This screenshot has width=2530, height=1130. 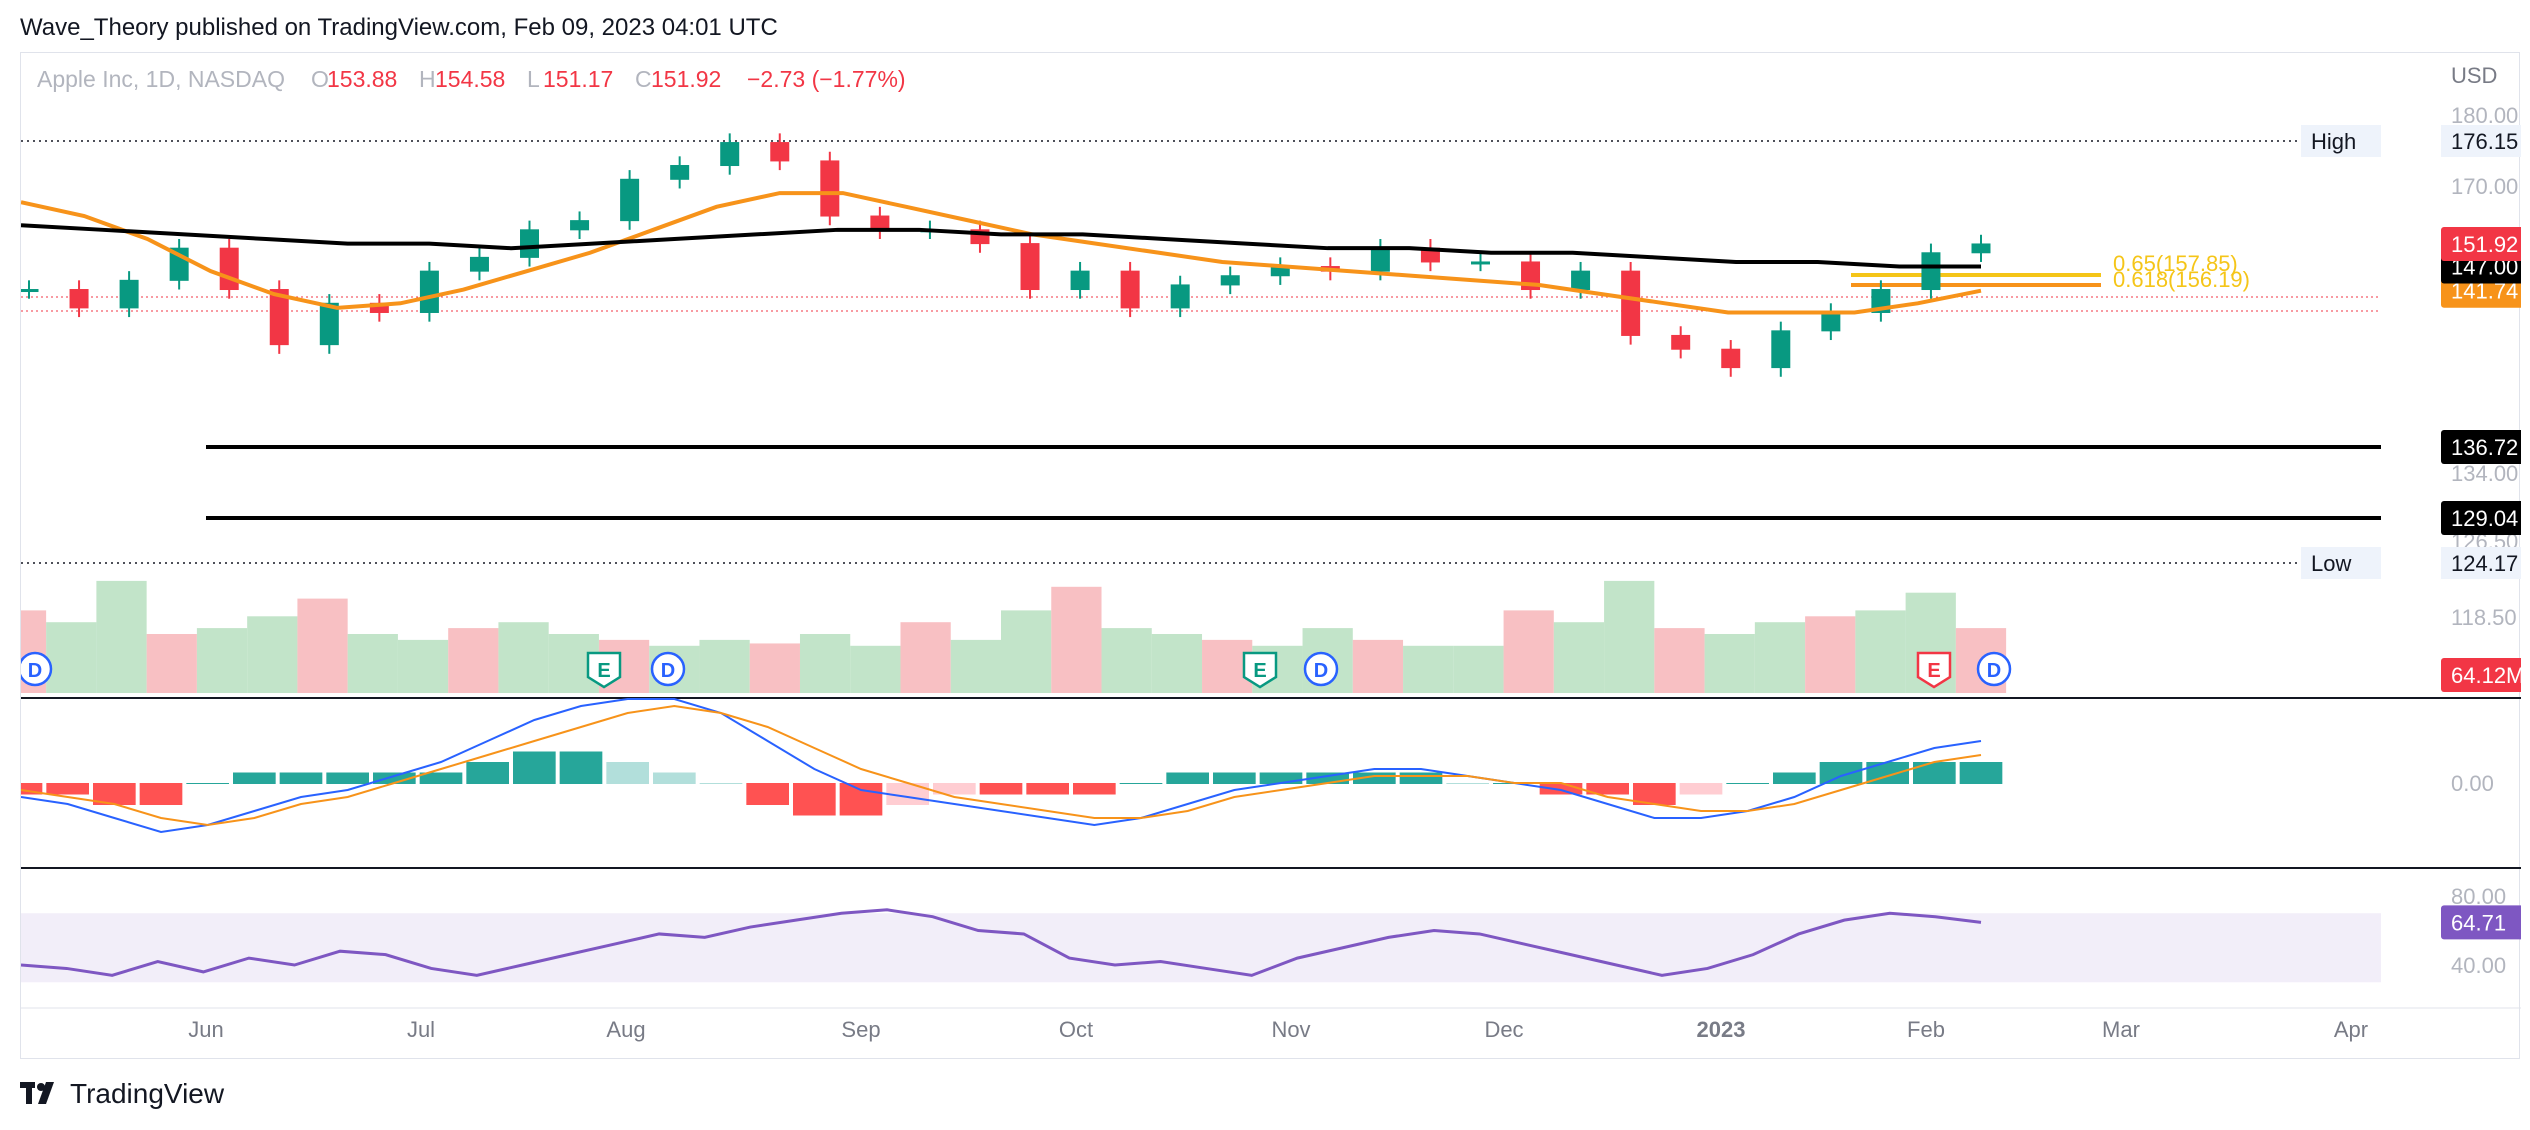 What do you see at coordinates (1001, 246) in the screenshot?
I see `moving-average-line` at bounding box center [1001, 246].